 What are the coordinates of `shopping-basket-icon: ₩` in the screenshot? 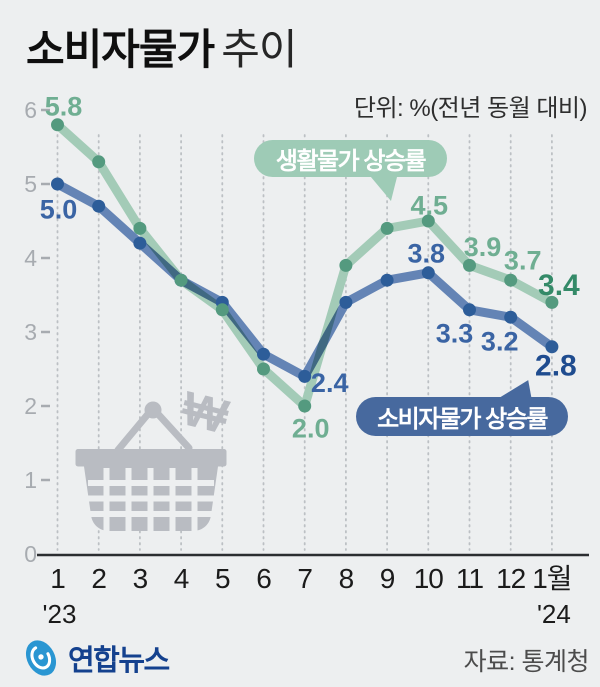 It's located at (154, 456).